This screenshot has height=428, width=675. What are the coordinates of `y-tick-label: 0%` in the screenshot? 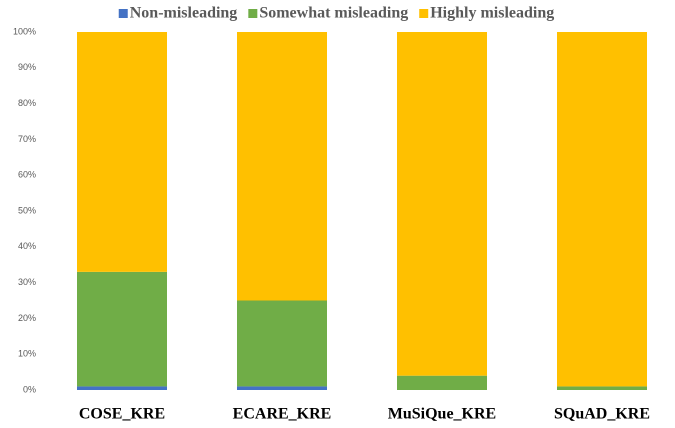 It's located at (29, 389).